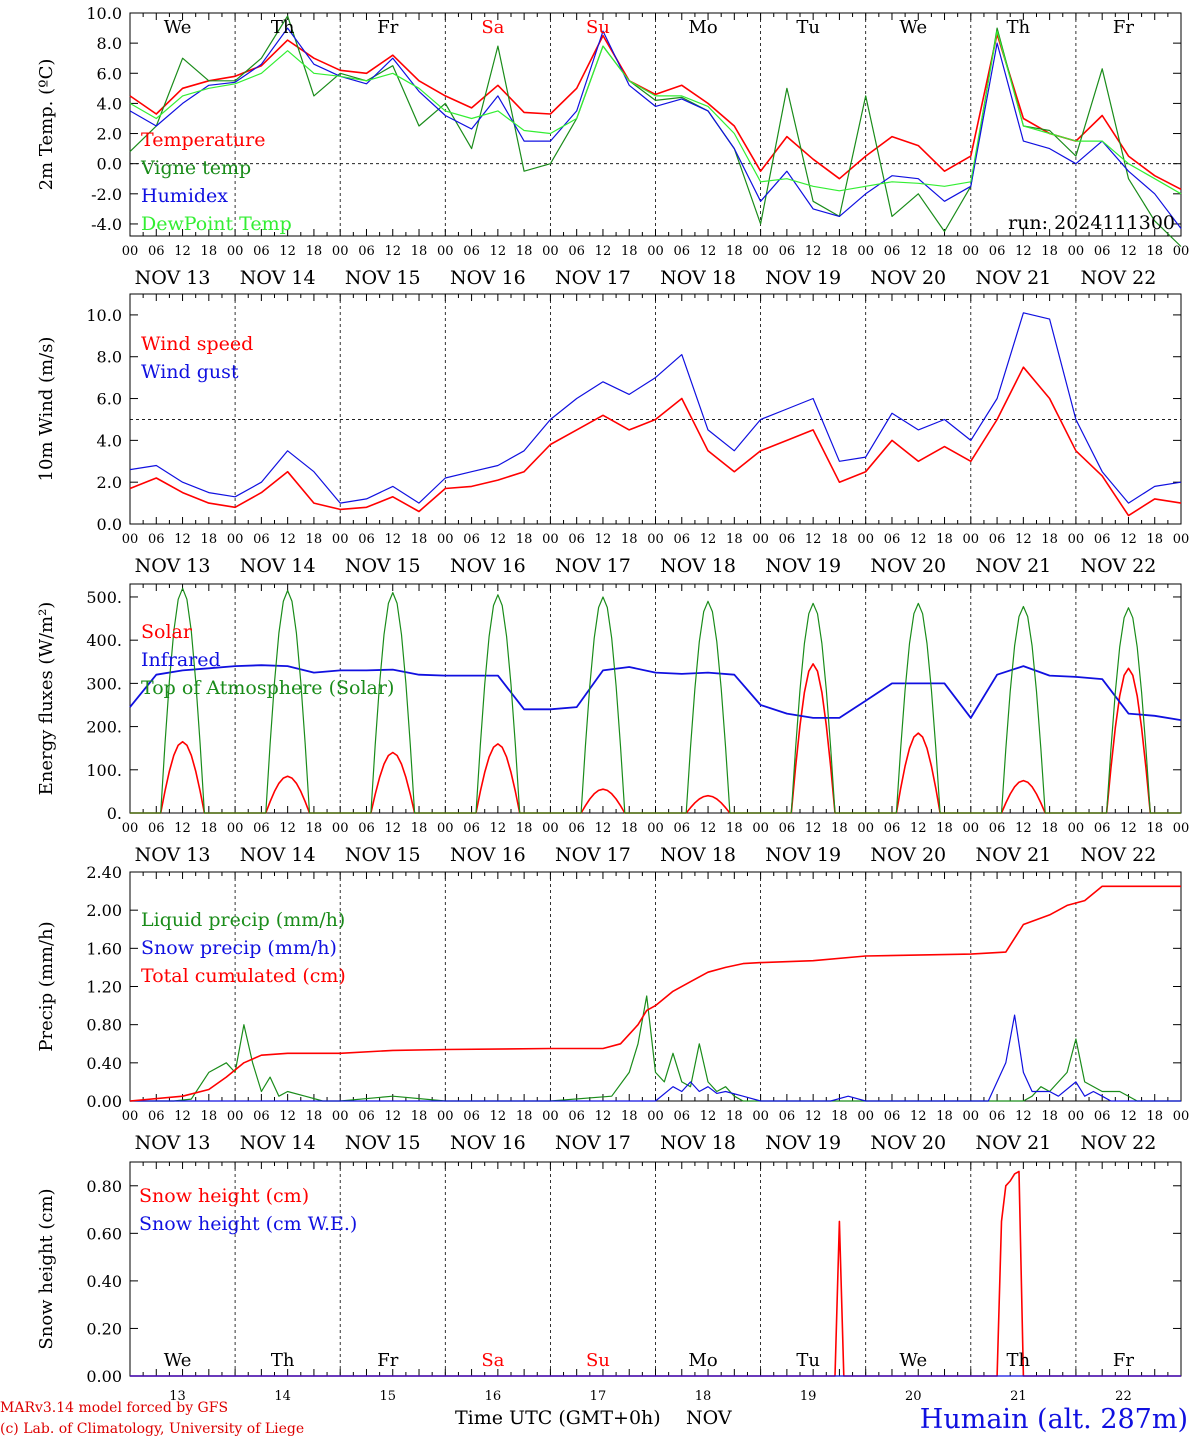 The image size is (1194, 1440). I want to click on day-number: 15, so click(387, 1396).